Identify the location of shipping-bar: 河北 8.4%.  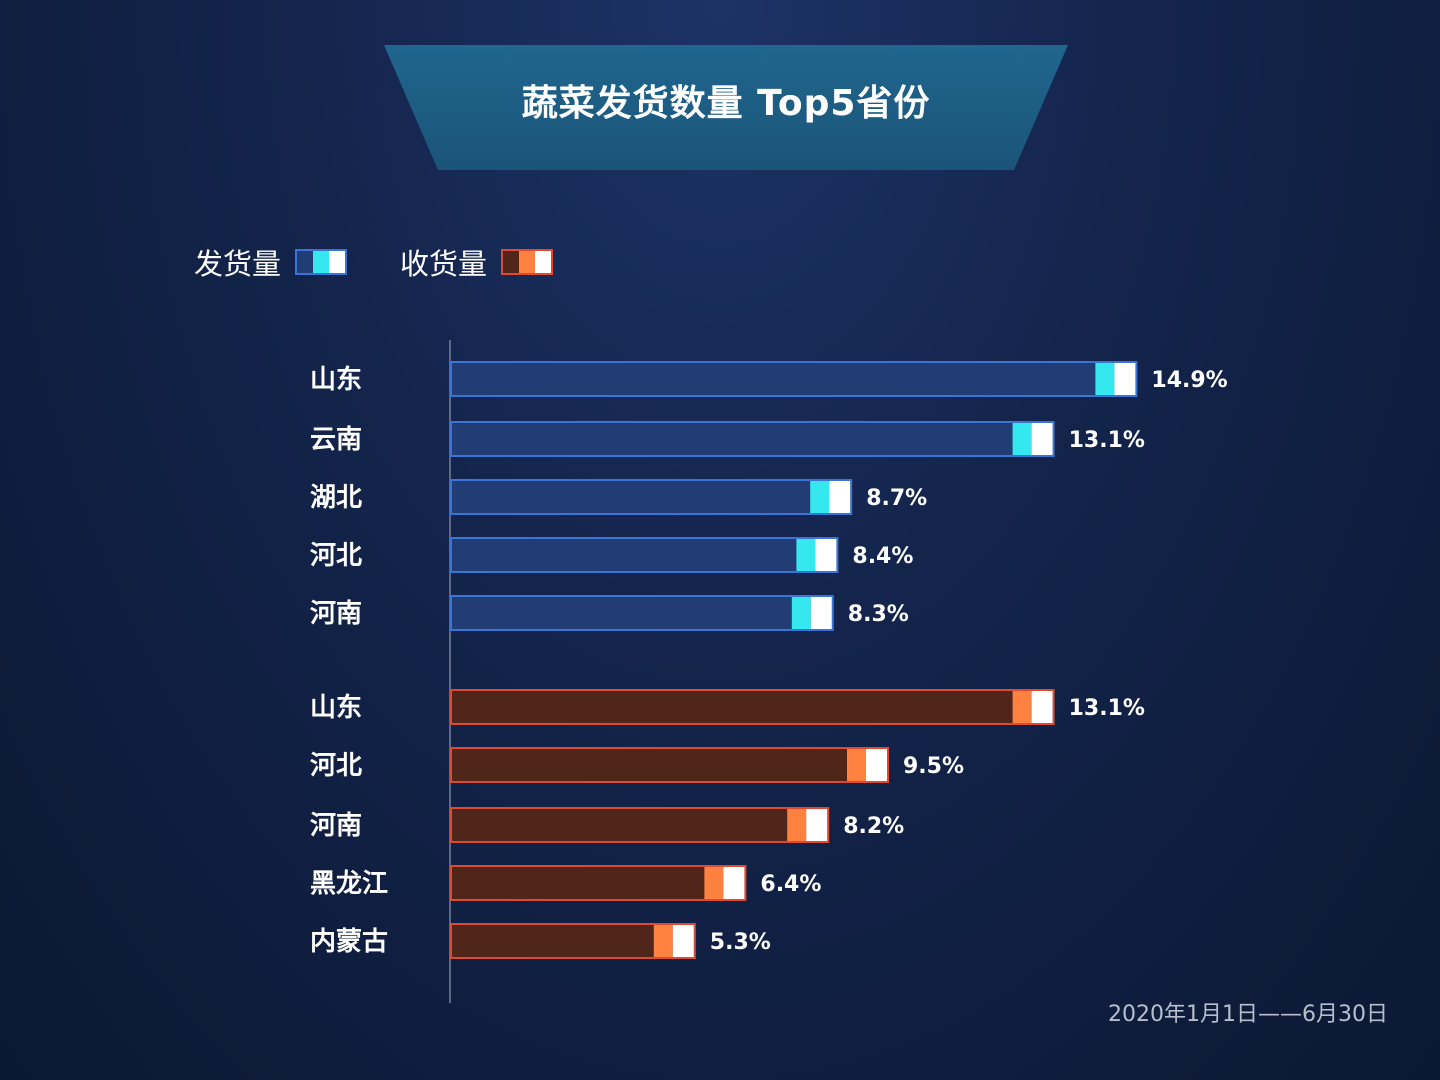
(611, 555).